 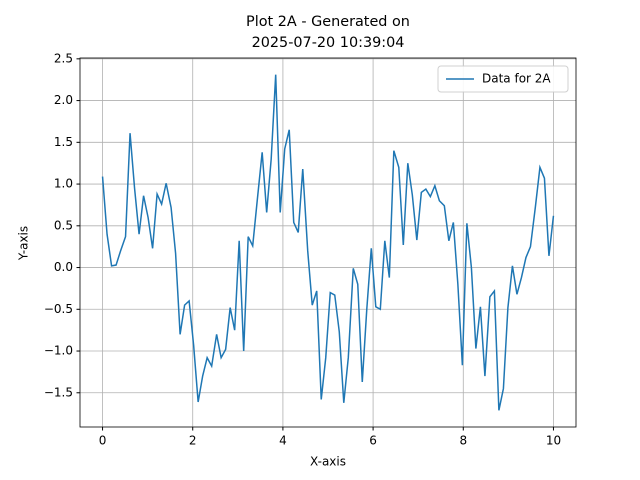 I want to click on legend-label: Data for 2A, so click(x=516, y=79).